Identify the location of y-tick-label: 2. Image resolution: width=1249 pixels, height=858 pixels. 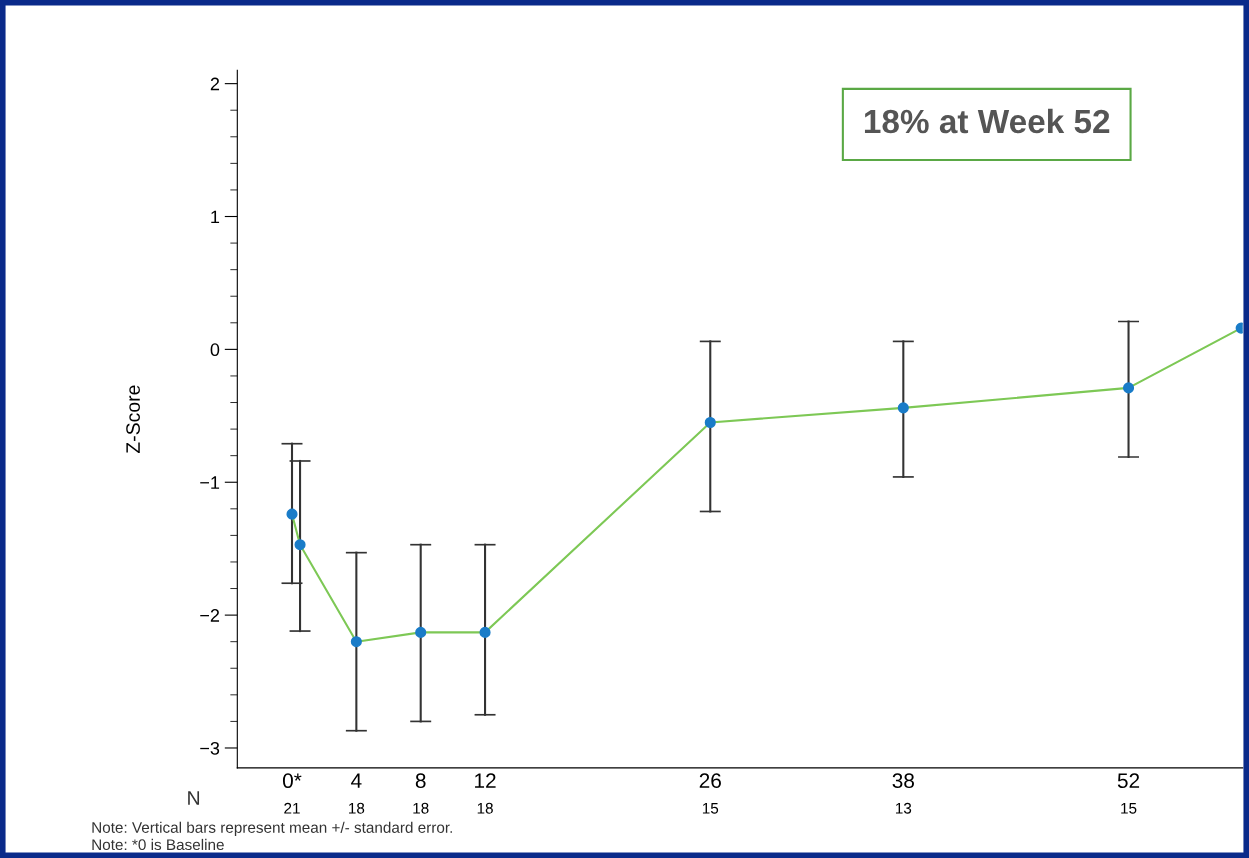
(215, 84).